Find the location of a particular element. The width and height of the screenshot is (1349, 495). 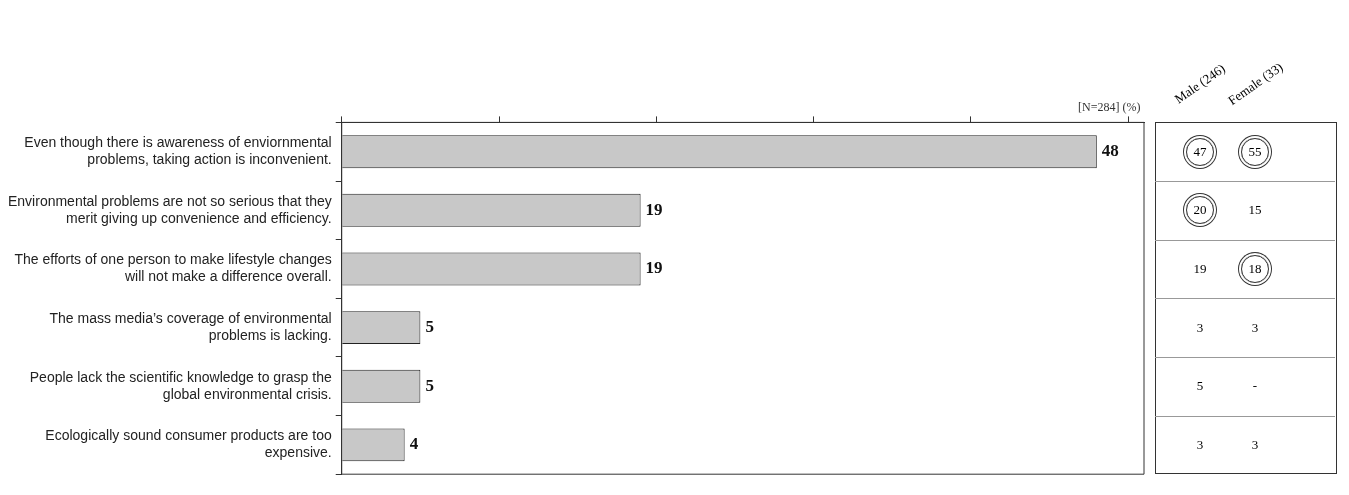

y-tick-label: Even though there is awareness of enviornmental problems, taking action is inconvenient. is located at coordinates (178, 150).